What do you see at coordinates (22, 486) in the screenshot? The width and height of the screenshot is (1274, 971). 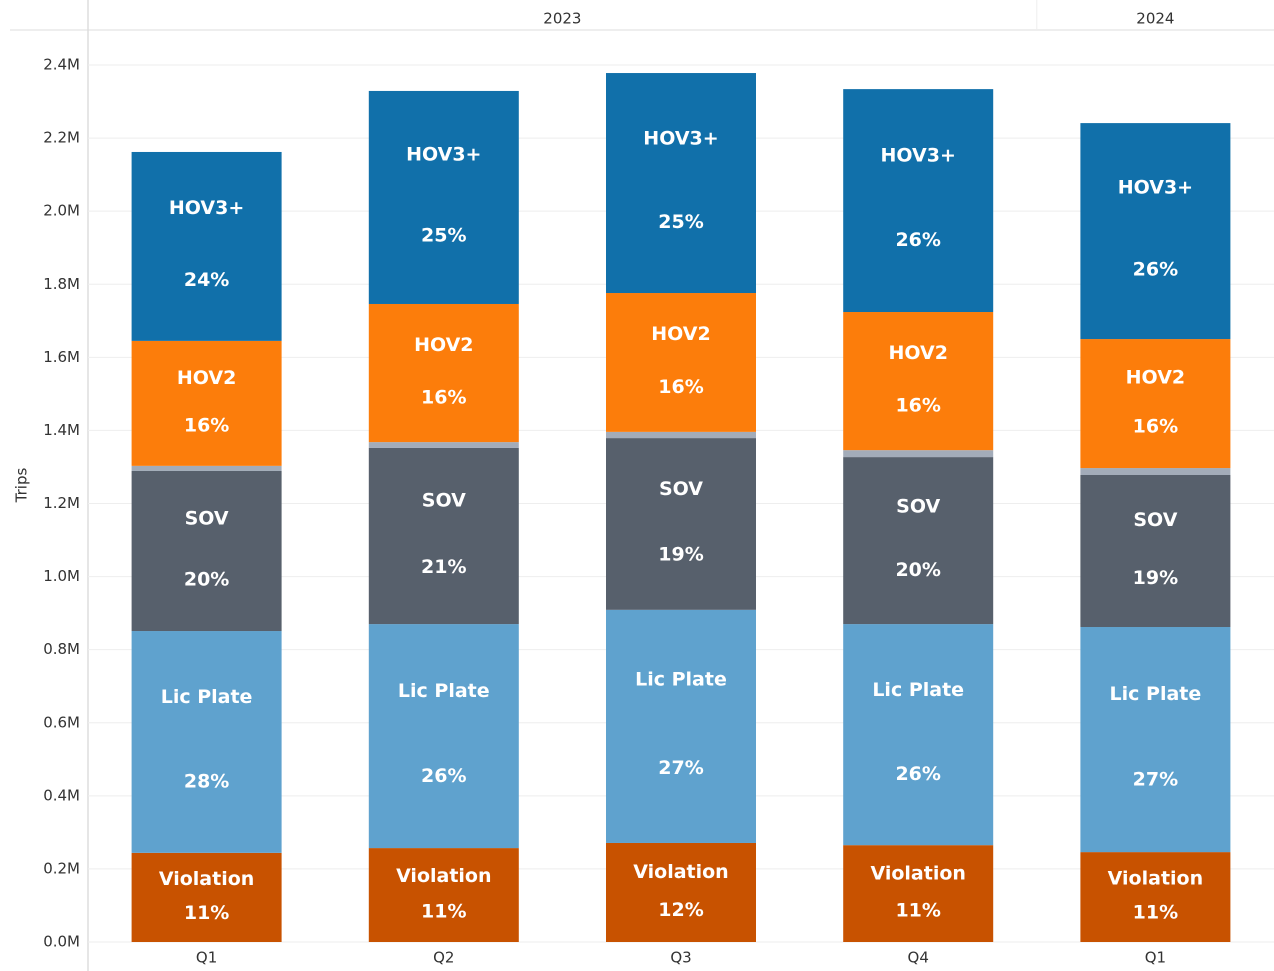 I see `y-axis-label: Trips` at bounding box center [22, 486].